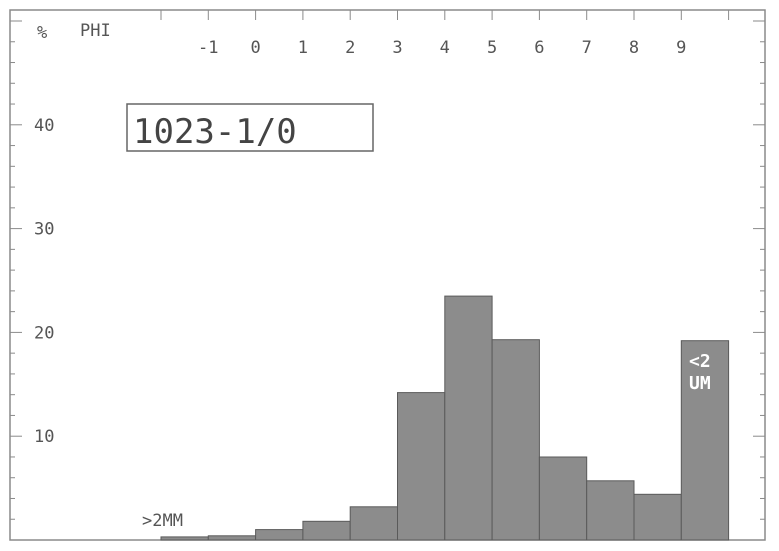  Describe the element at coordinates (162, 521) in the screenshot. I see `coarse-fraction-label: >2MM` at that location.